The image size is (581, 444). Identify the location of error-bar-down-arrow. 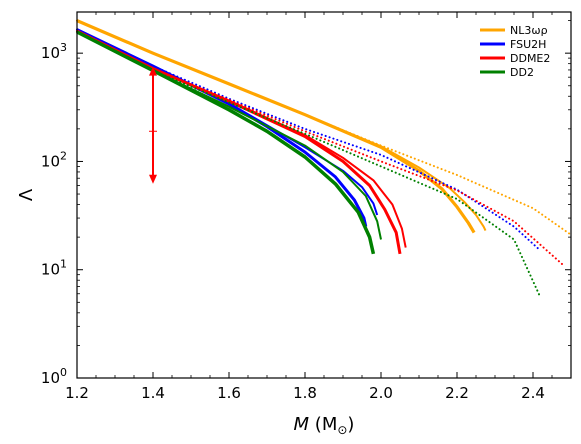
(153, 179).